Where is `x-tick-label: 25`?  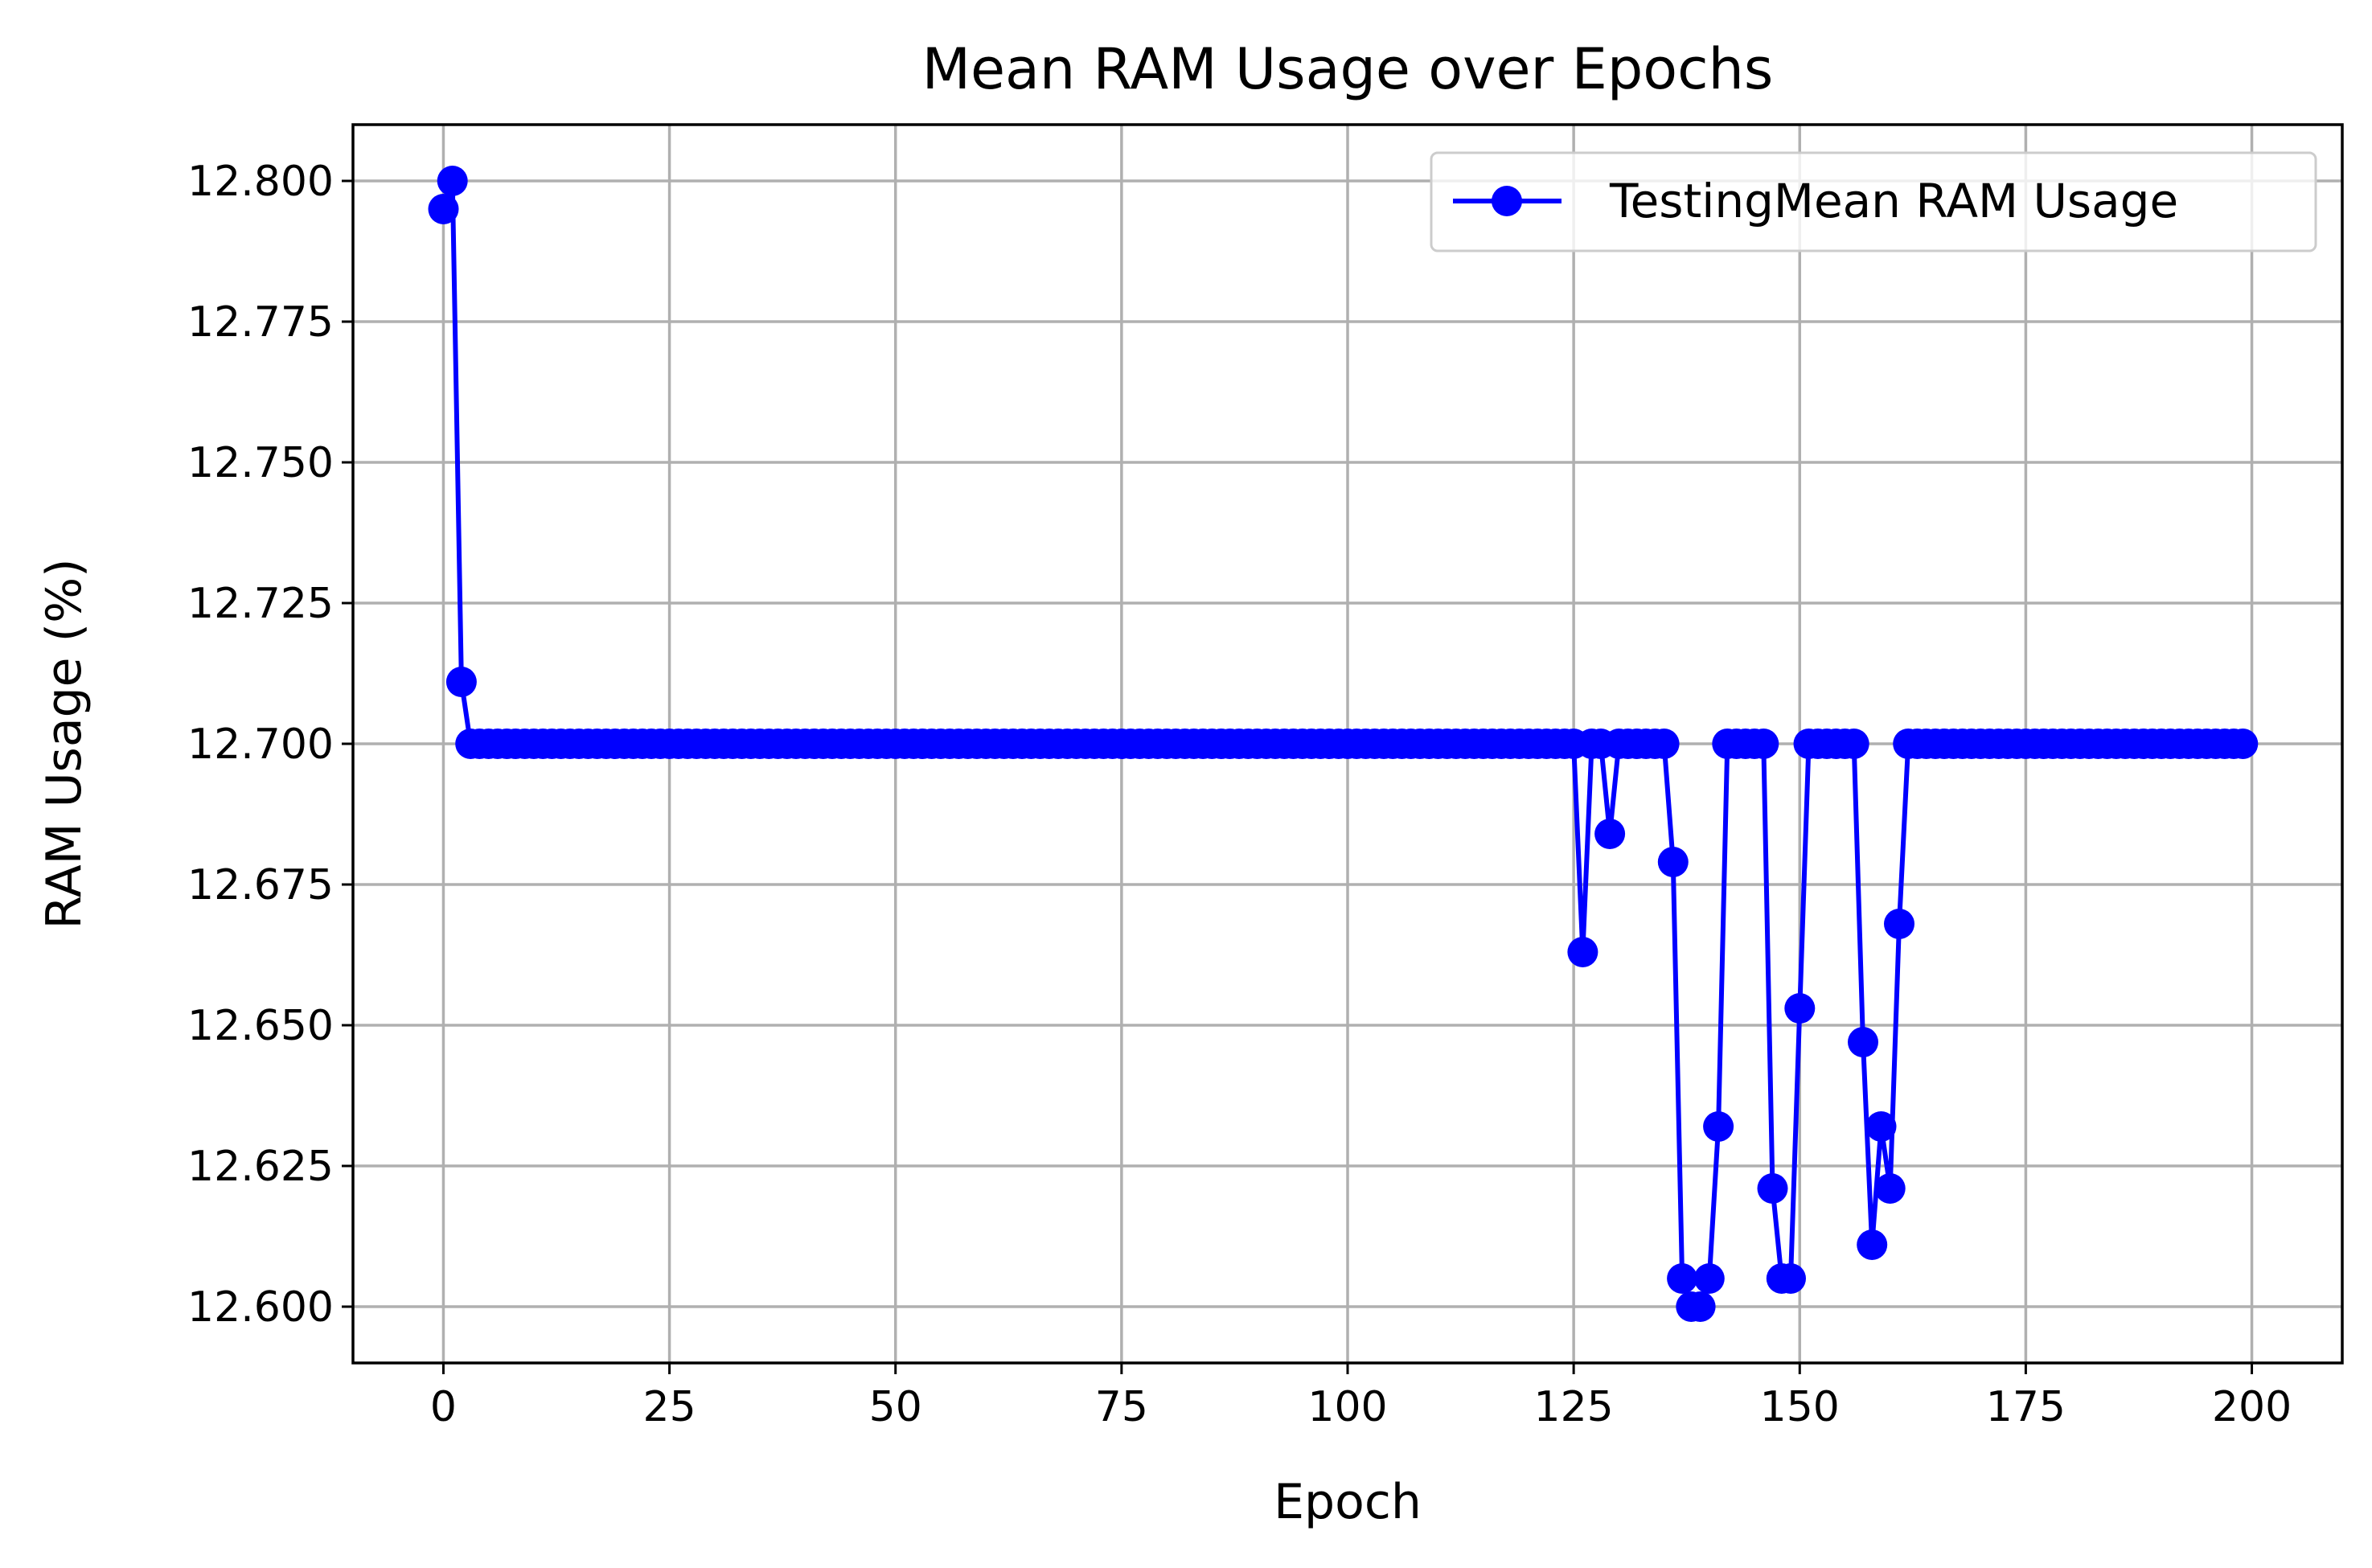
x-tick-label: 25 is located at coordinates (669, 1407).